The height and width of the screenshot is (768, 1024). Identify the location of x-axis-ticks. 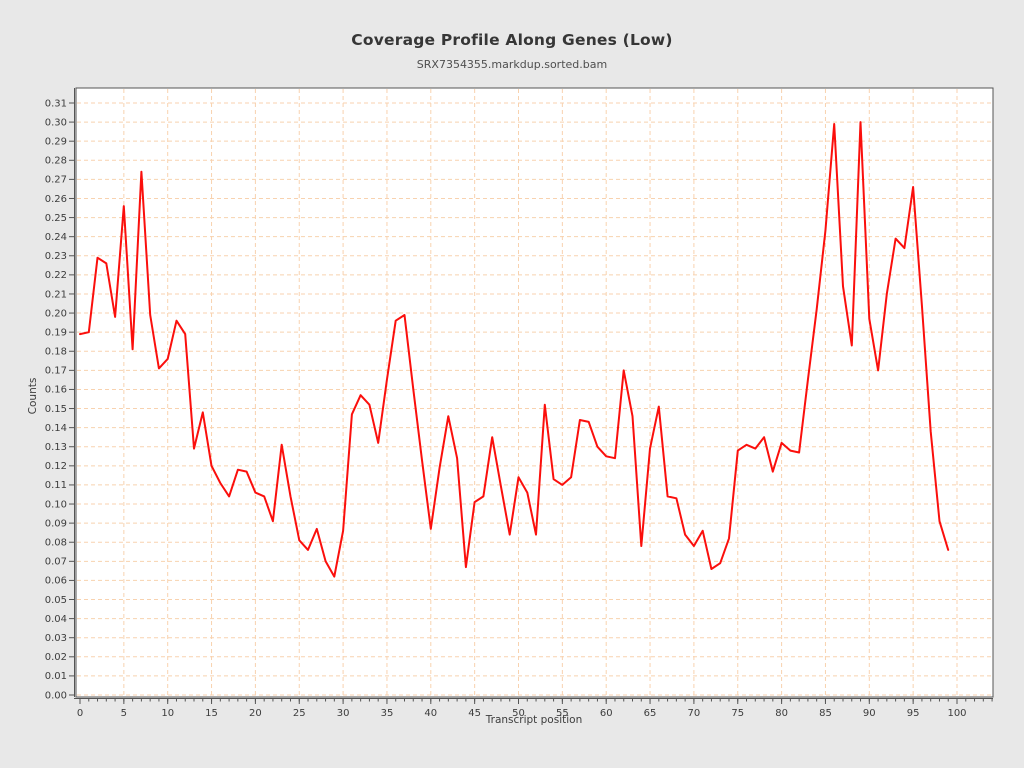
(536, 701).